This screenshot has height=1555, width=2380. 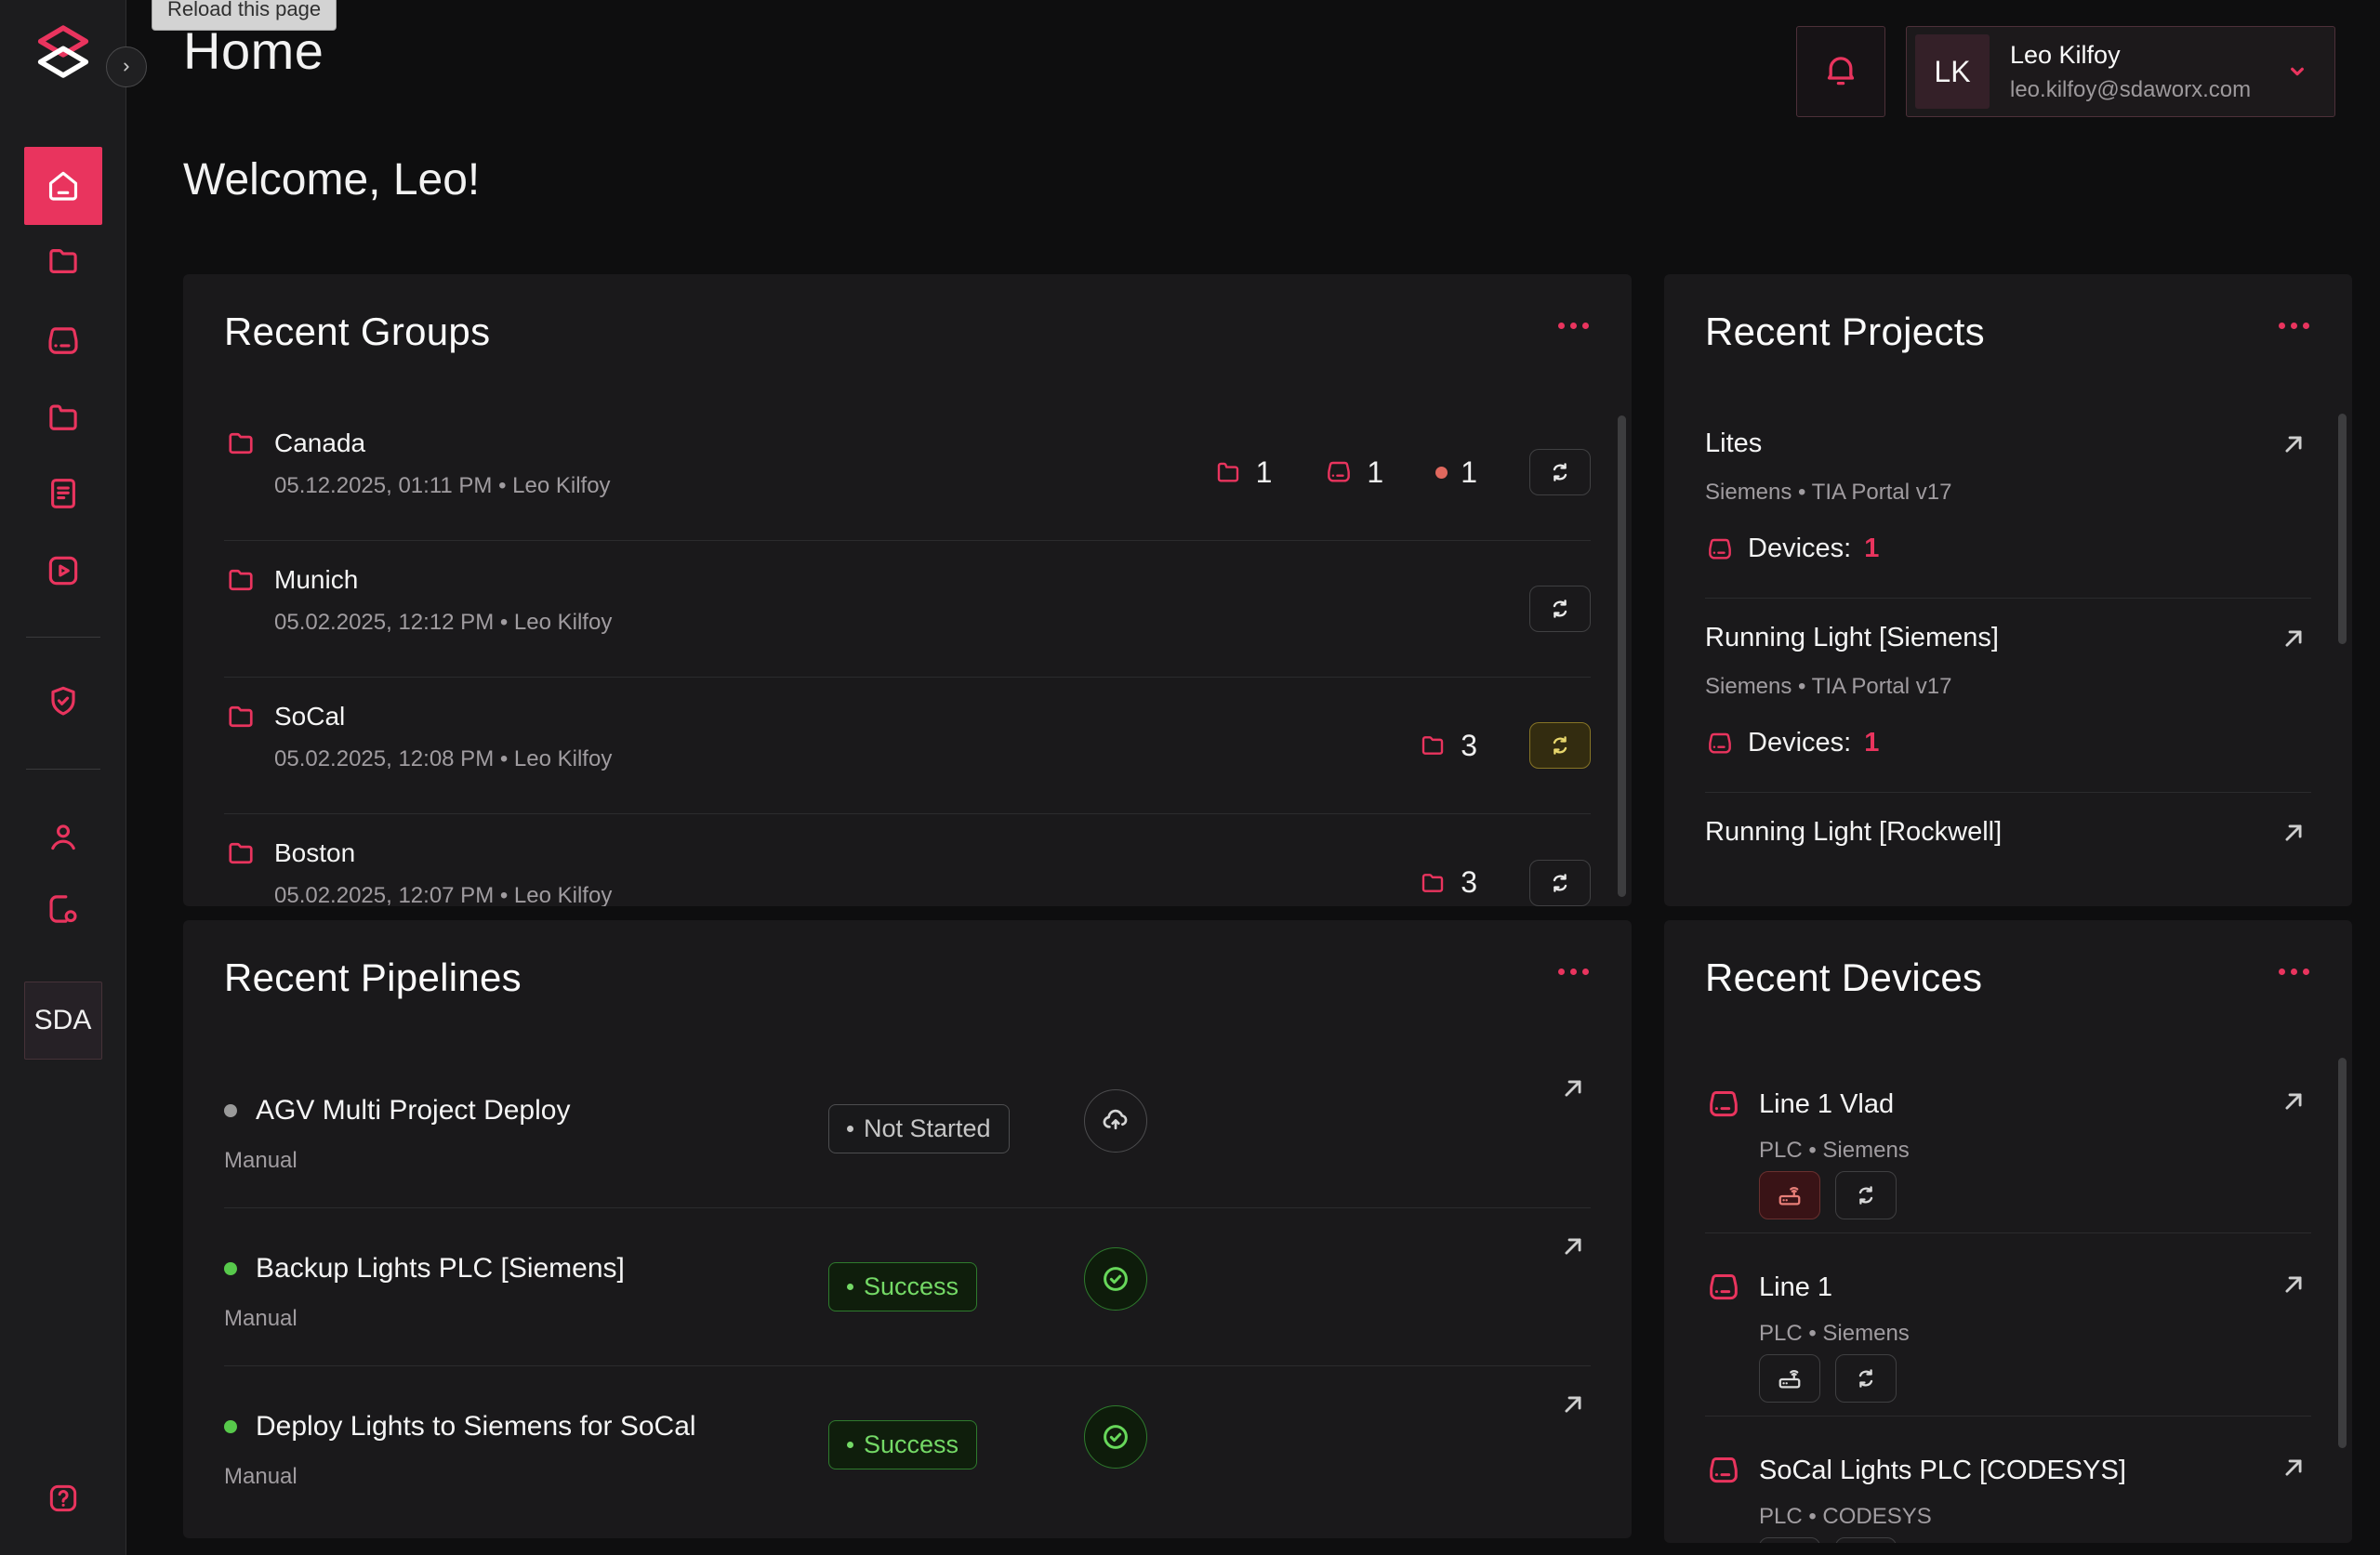 I want to click on sidebar-item-security, so click(x=63, y=702).